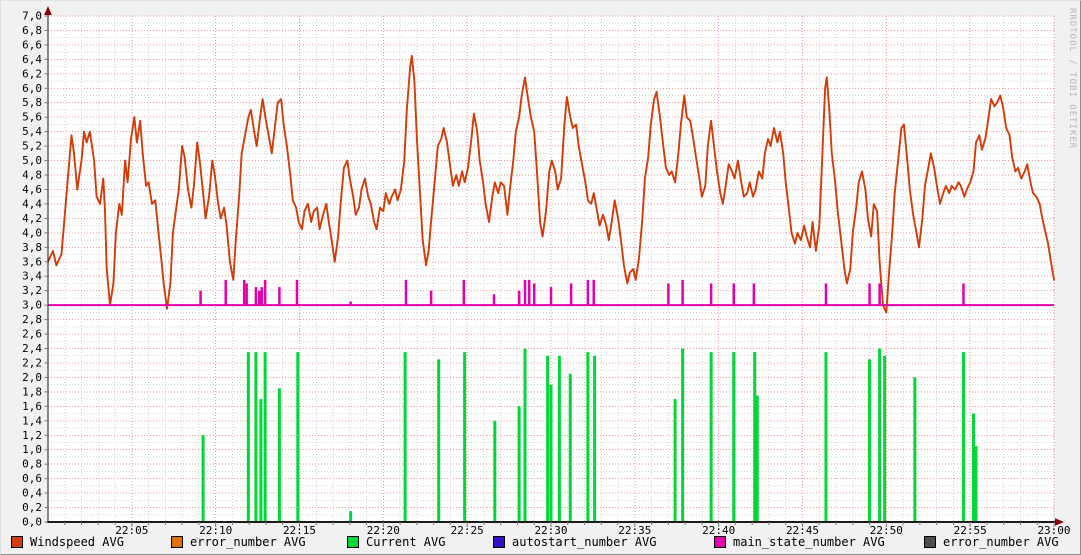 The width and height of the screenshot is (1081, 555). What do you see at coordinates (32, 406) in the screenshot?
I see `y-tick-label: 1,6` at bounding box center [32, 406].